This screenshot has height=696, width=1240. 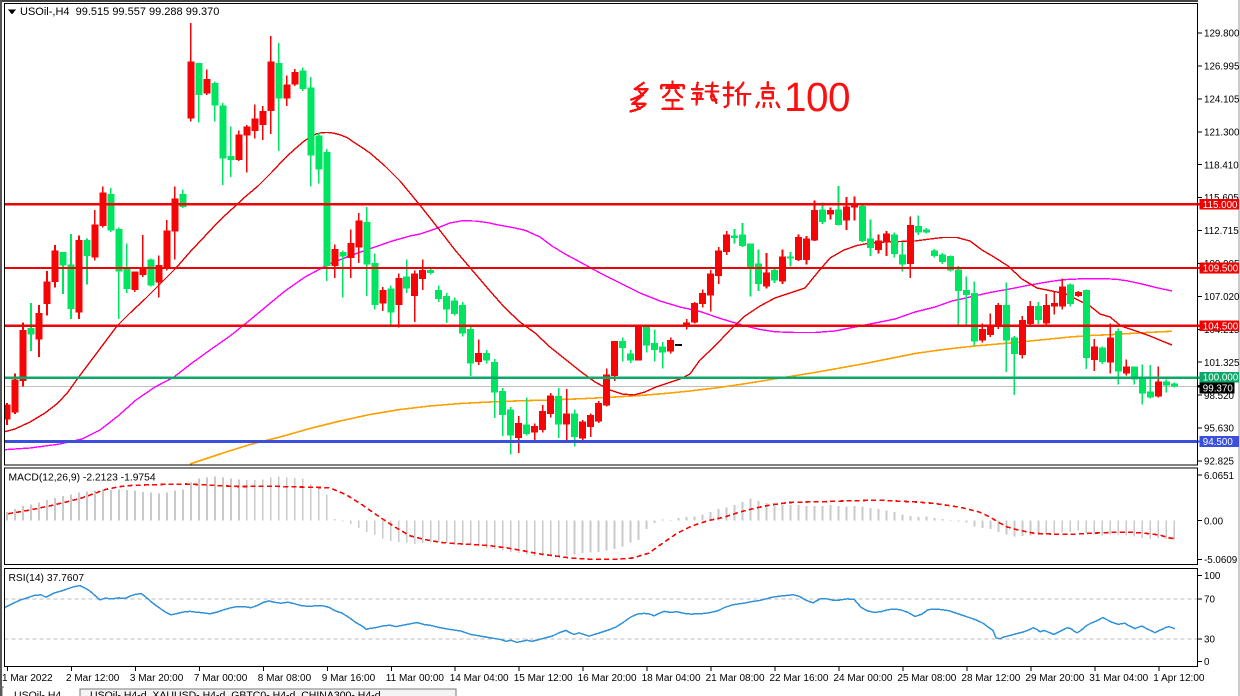 What do you see at coordinates (119, 12) in the screenshot?
I see `svg-text:USOil-,H4 99.515 99.557 99.28: USOil-,H4 99.515 99.557 99.288 99.370` at bounding box center [119, 12].